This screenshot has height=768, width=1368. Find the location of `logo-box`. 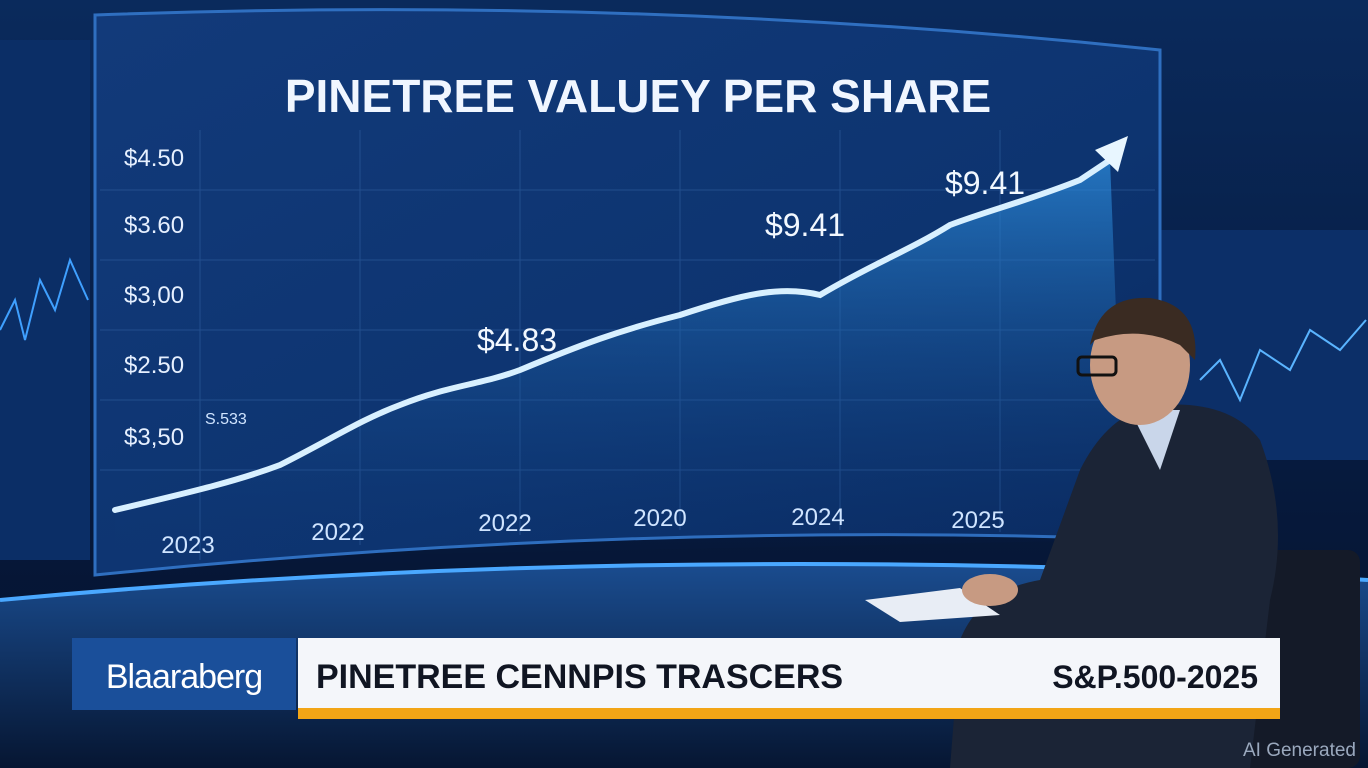

logo-box is located at coordinates (184, 674).